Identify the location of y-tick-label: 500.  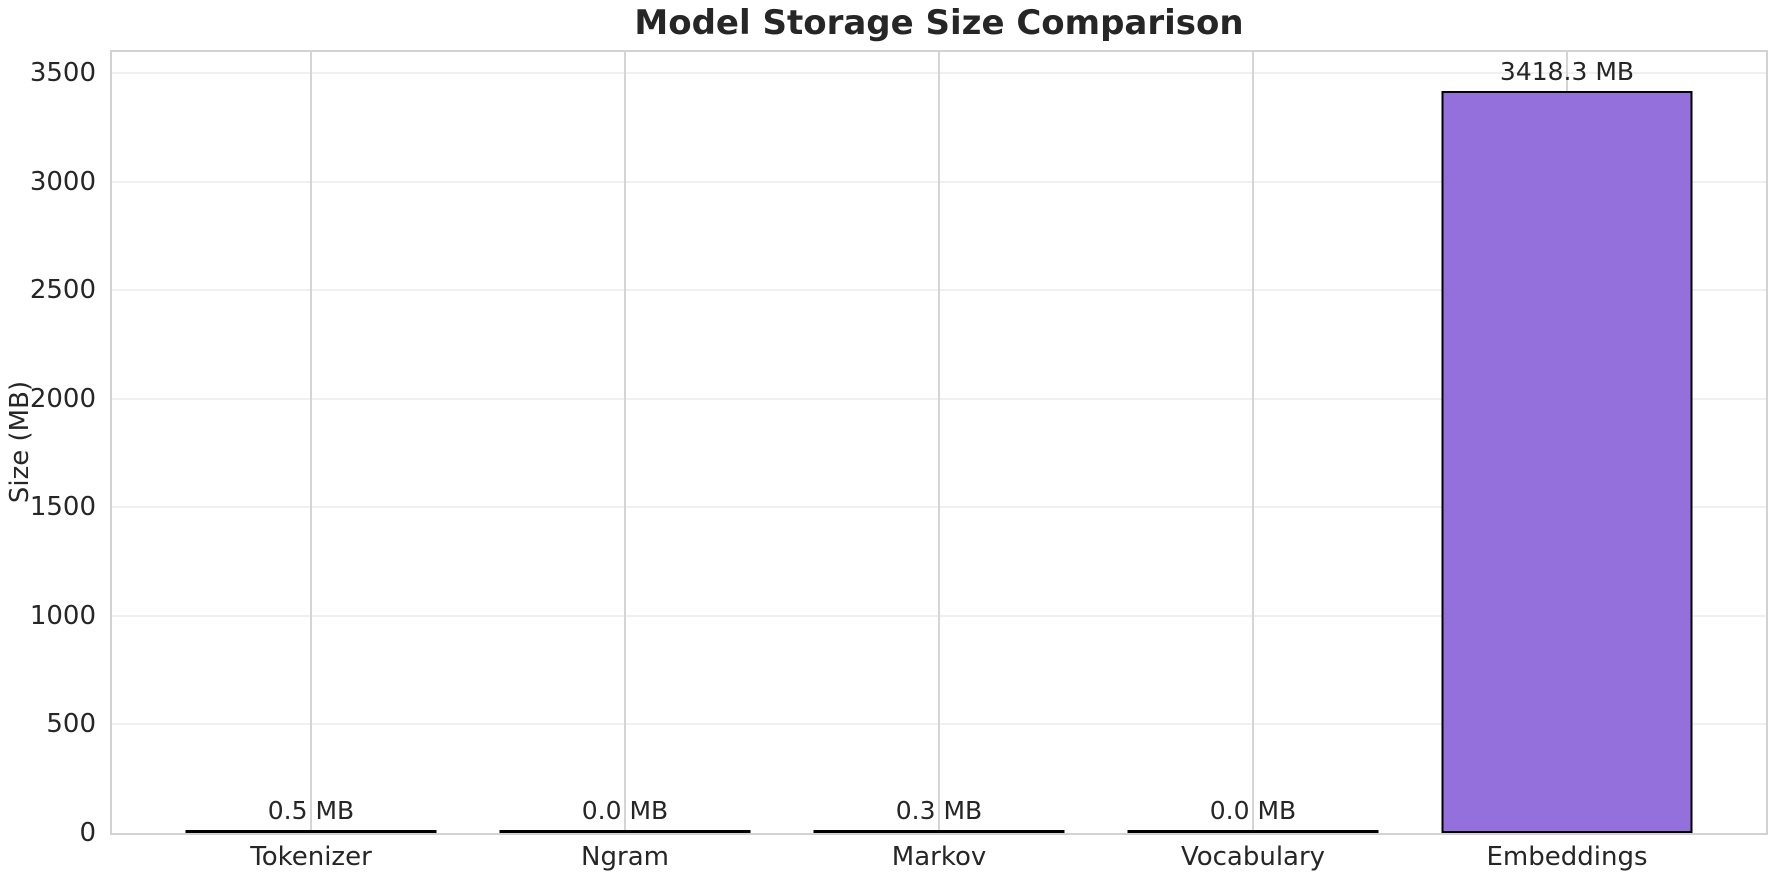
(71, 724).